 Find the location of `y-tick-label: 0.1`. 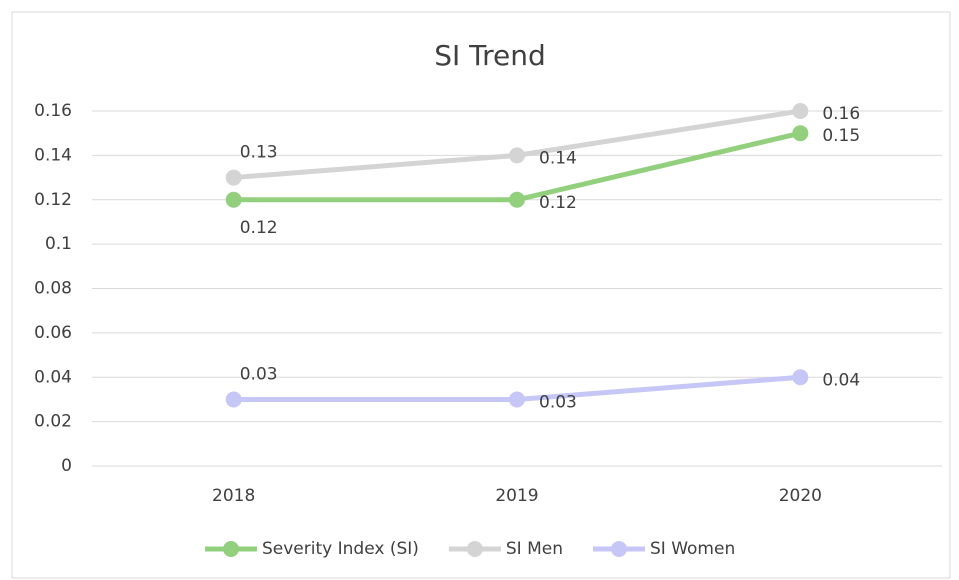

y-tick-label: 0.1 is located at coordinates (58, 244).